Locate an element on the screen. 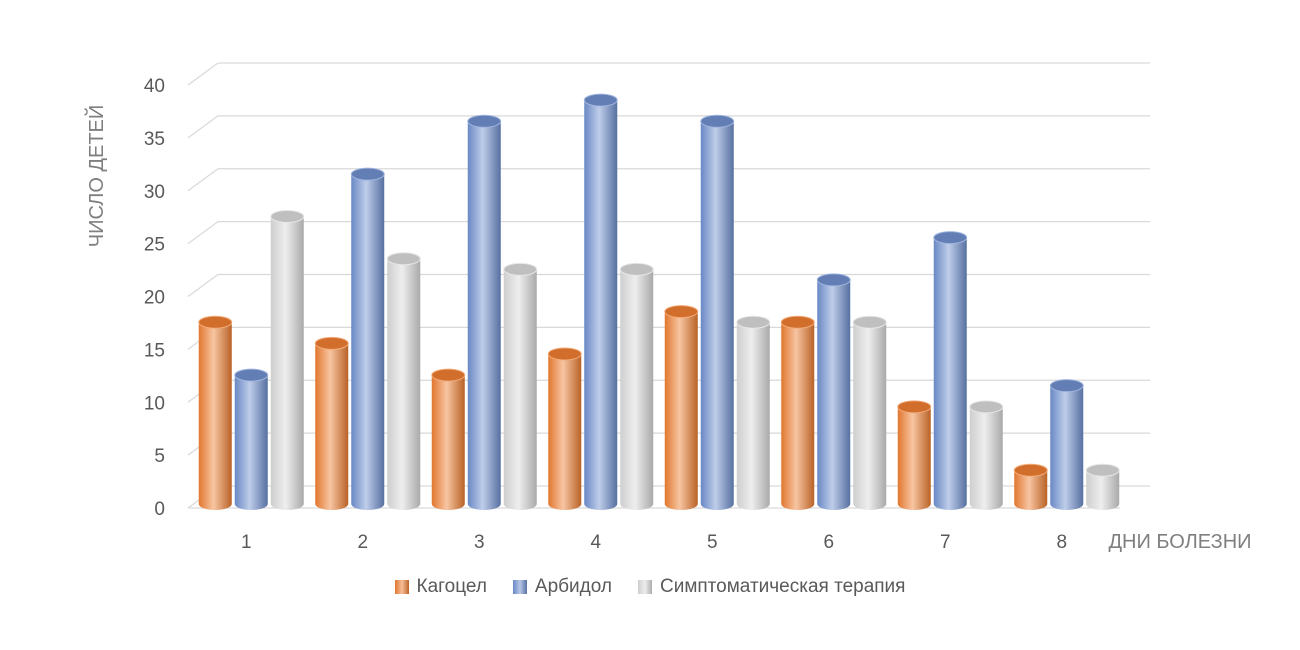 Image resolution: width=1300 pixels, height=650 pixels. legend-item: Кагоцел is located at coordinates (440, 587).